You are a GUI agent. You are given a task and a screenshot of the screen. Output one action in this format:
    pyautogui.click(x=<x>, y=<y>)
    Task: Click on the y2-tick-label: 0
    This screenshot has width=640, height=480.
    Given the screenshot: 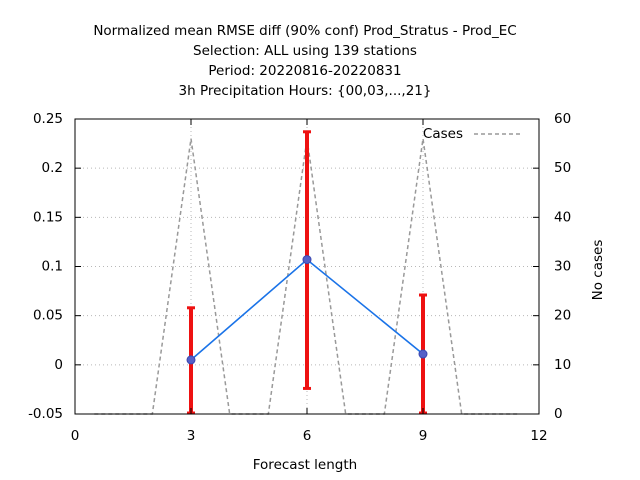 What is the action you would take?
    pyautogui.click(x=558, y=414)
    